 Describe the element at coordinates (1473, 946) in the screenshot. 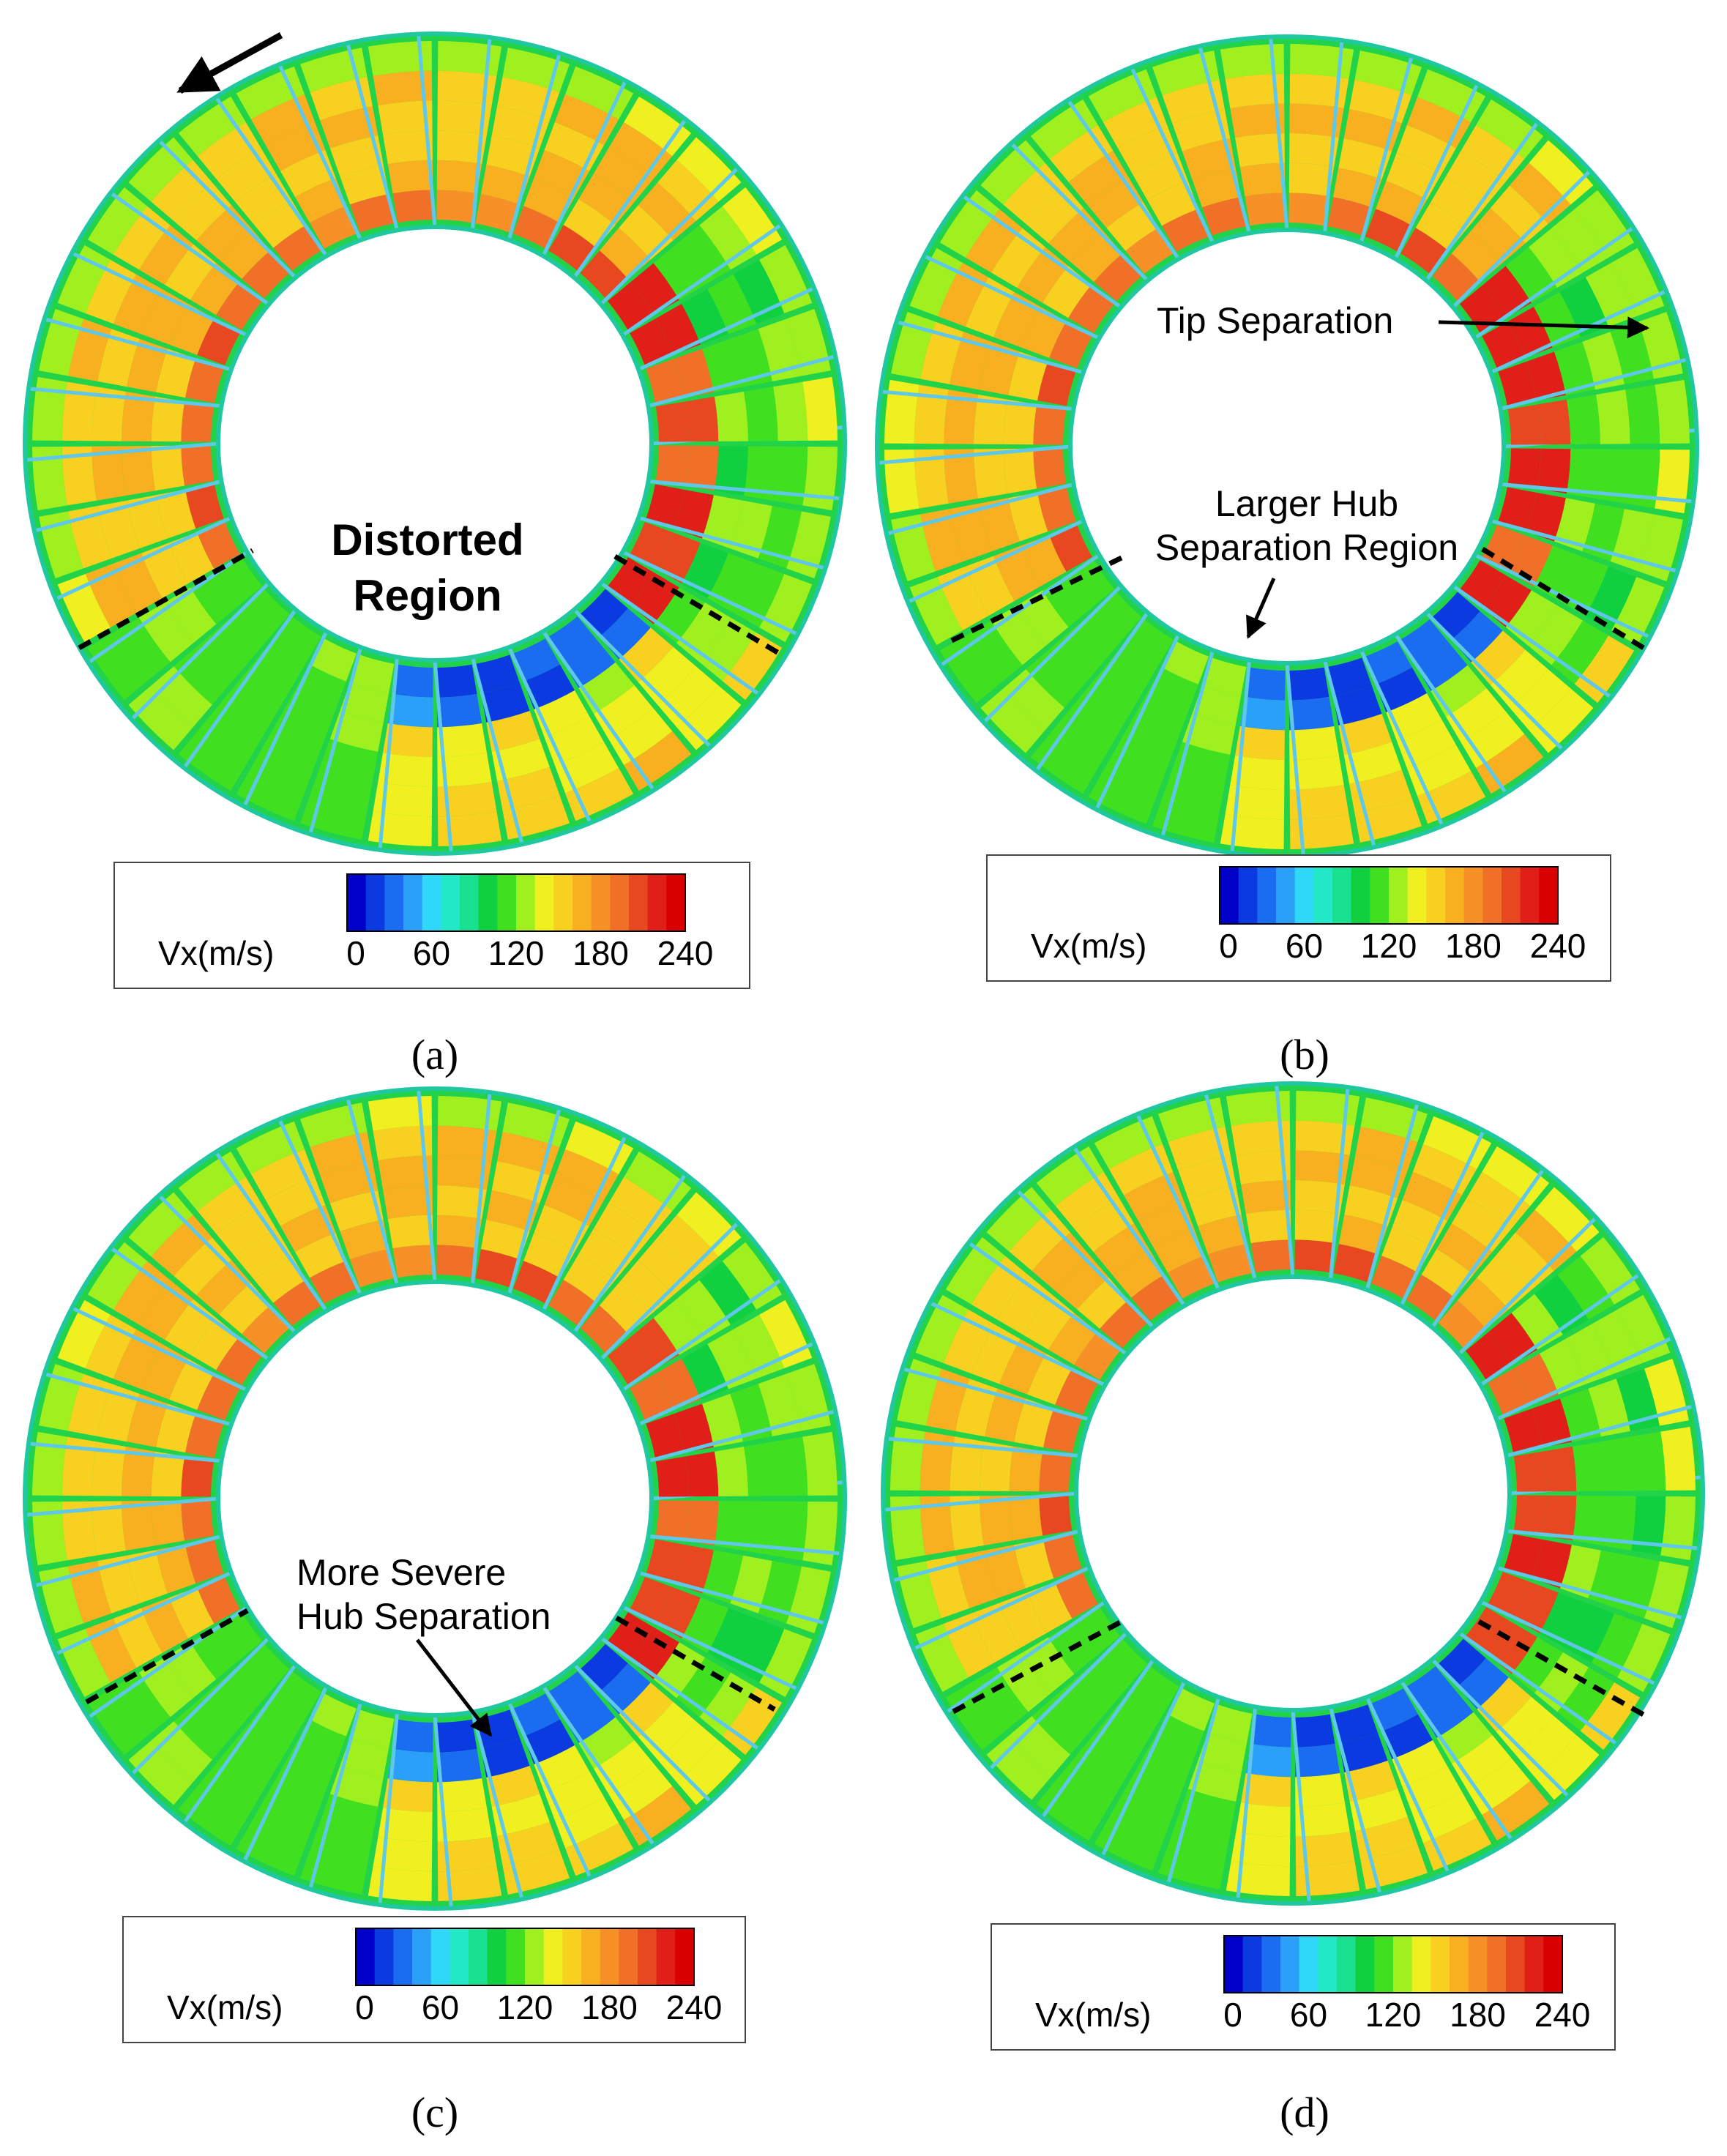

I see `legend-tick-label: 180` at that location.